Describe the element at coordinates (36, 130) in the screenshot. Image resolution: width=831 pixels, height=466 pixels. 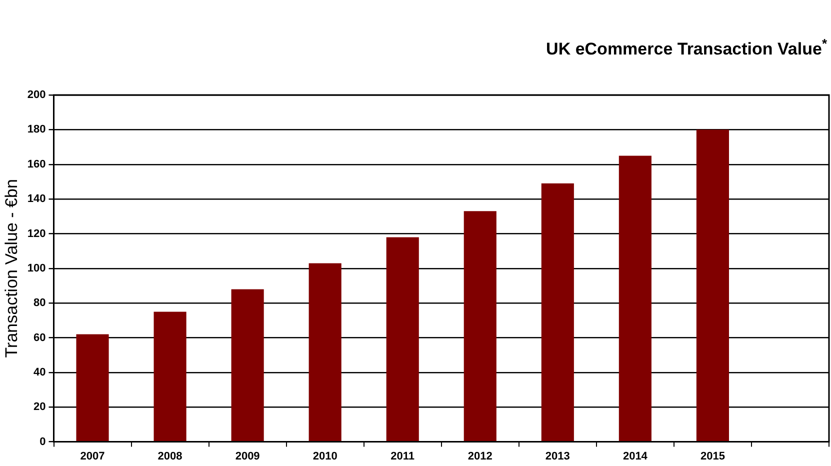
I see `y-tick-label: 180` at that location.